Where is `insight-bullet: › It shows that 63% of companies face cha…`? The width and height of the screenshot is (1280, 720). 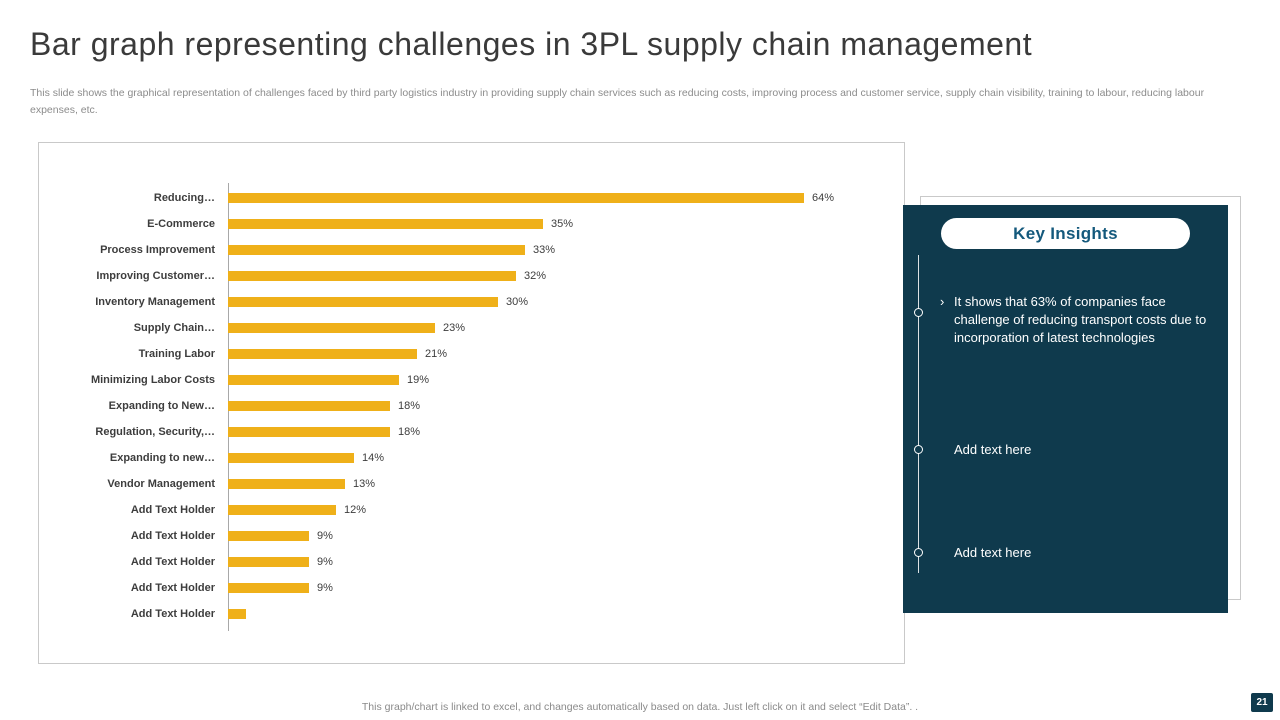
insight-bullet: › It shows that 63% of companies face cha… is located at coordinates (1078, 320).